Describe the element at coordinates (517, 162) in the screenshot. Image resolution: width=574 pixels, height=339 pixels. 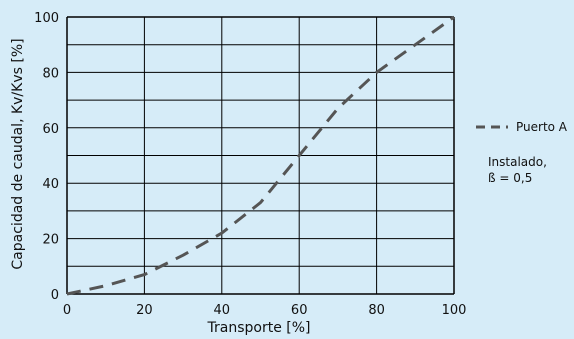
I see `annotation-line-1: Instalado,` at that location.